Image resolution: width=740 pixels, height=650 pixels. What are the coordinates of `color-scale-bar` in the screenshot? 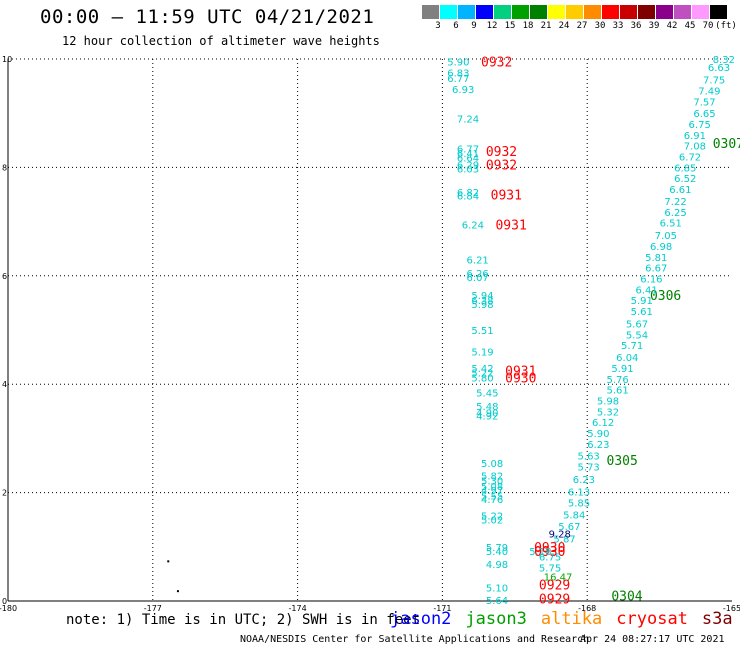 It's located at (575, 12).